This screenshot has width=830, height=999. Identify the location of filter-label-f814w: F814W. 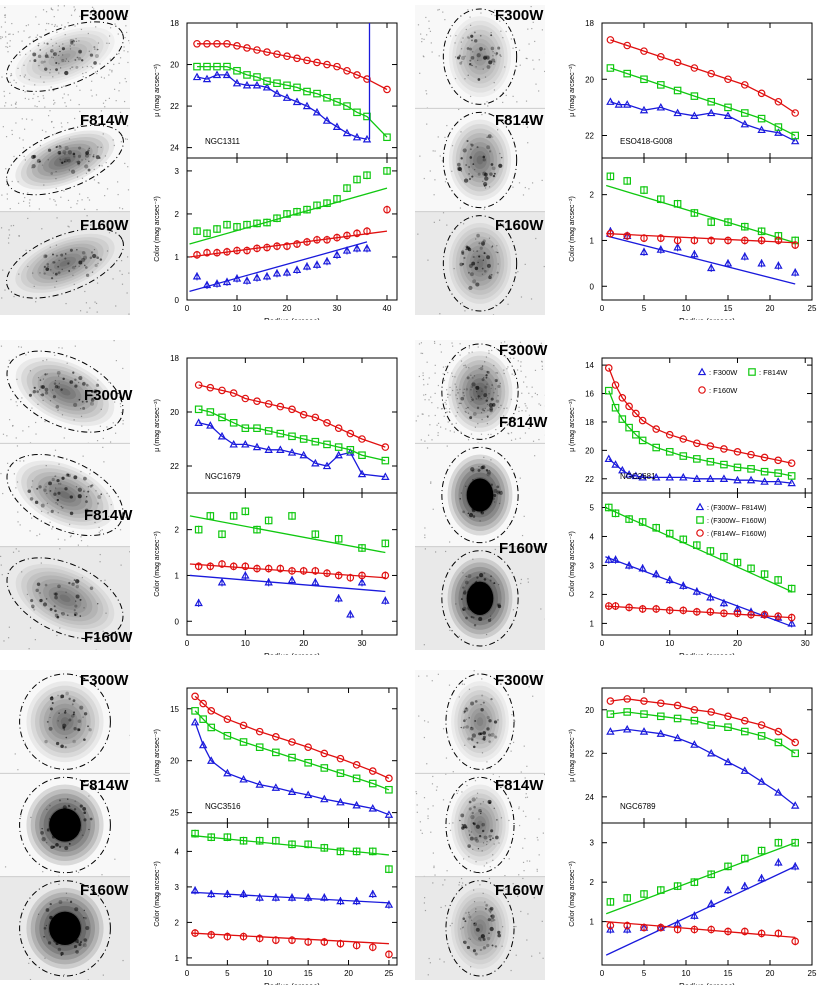
(519, 785).